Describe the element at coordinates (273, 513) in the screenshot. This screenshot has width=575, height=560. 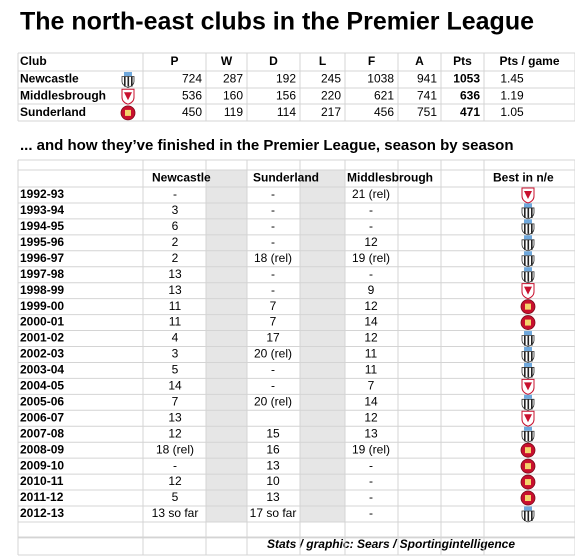
I see `cell: 17 so far` at that location.